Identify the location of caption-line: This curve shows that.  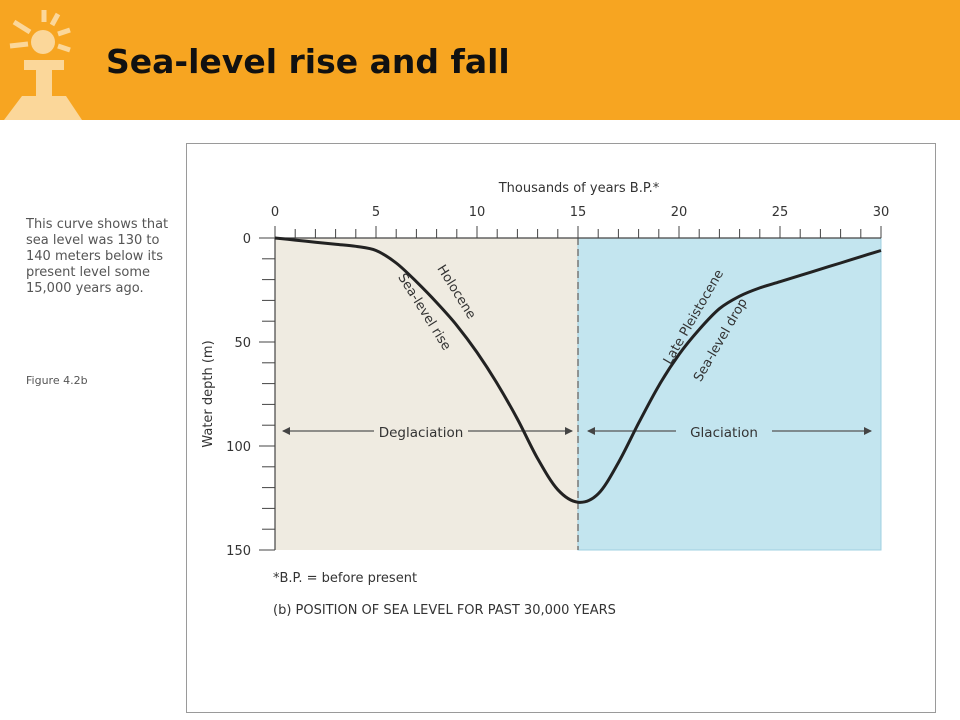
(97, 224).